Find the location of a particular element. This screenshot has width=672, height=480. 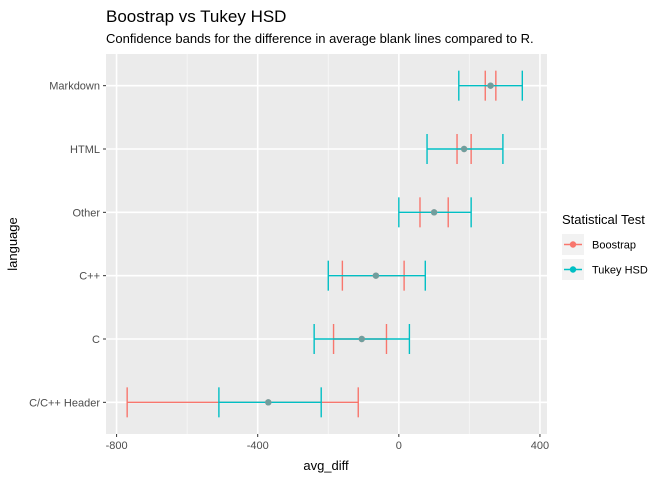

y-tick-label: C++ is located at coordinates (89, 277).